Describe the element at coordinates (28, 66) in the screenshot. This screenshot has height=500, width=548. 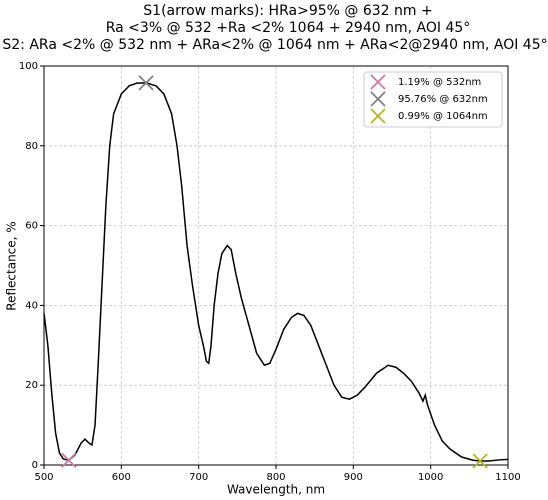
I see `y-tick-label: 100` at that location.